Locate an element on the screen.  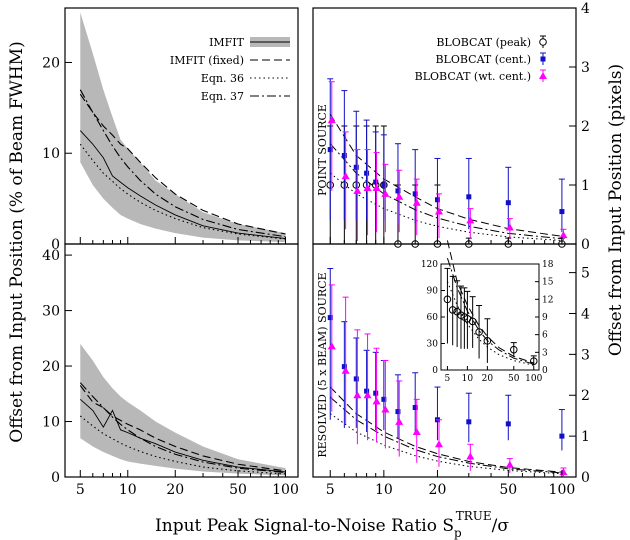
top-left-y-tick-label: 20 is located at coordinates (51, 63).